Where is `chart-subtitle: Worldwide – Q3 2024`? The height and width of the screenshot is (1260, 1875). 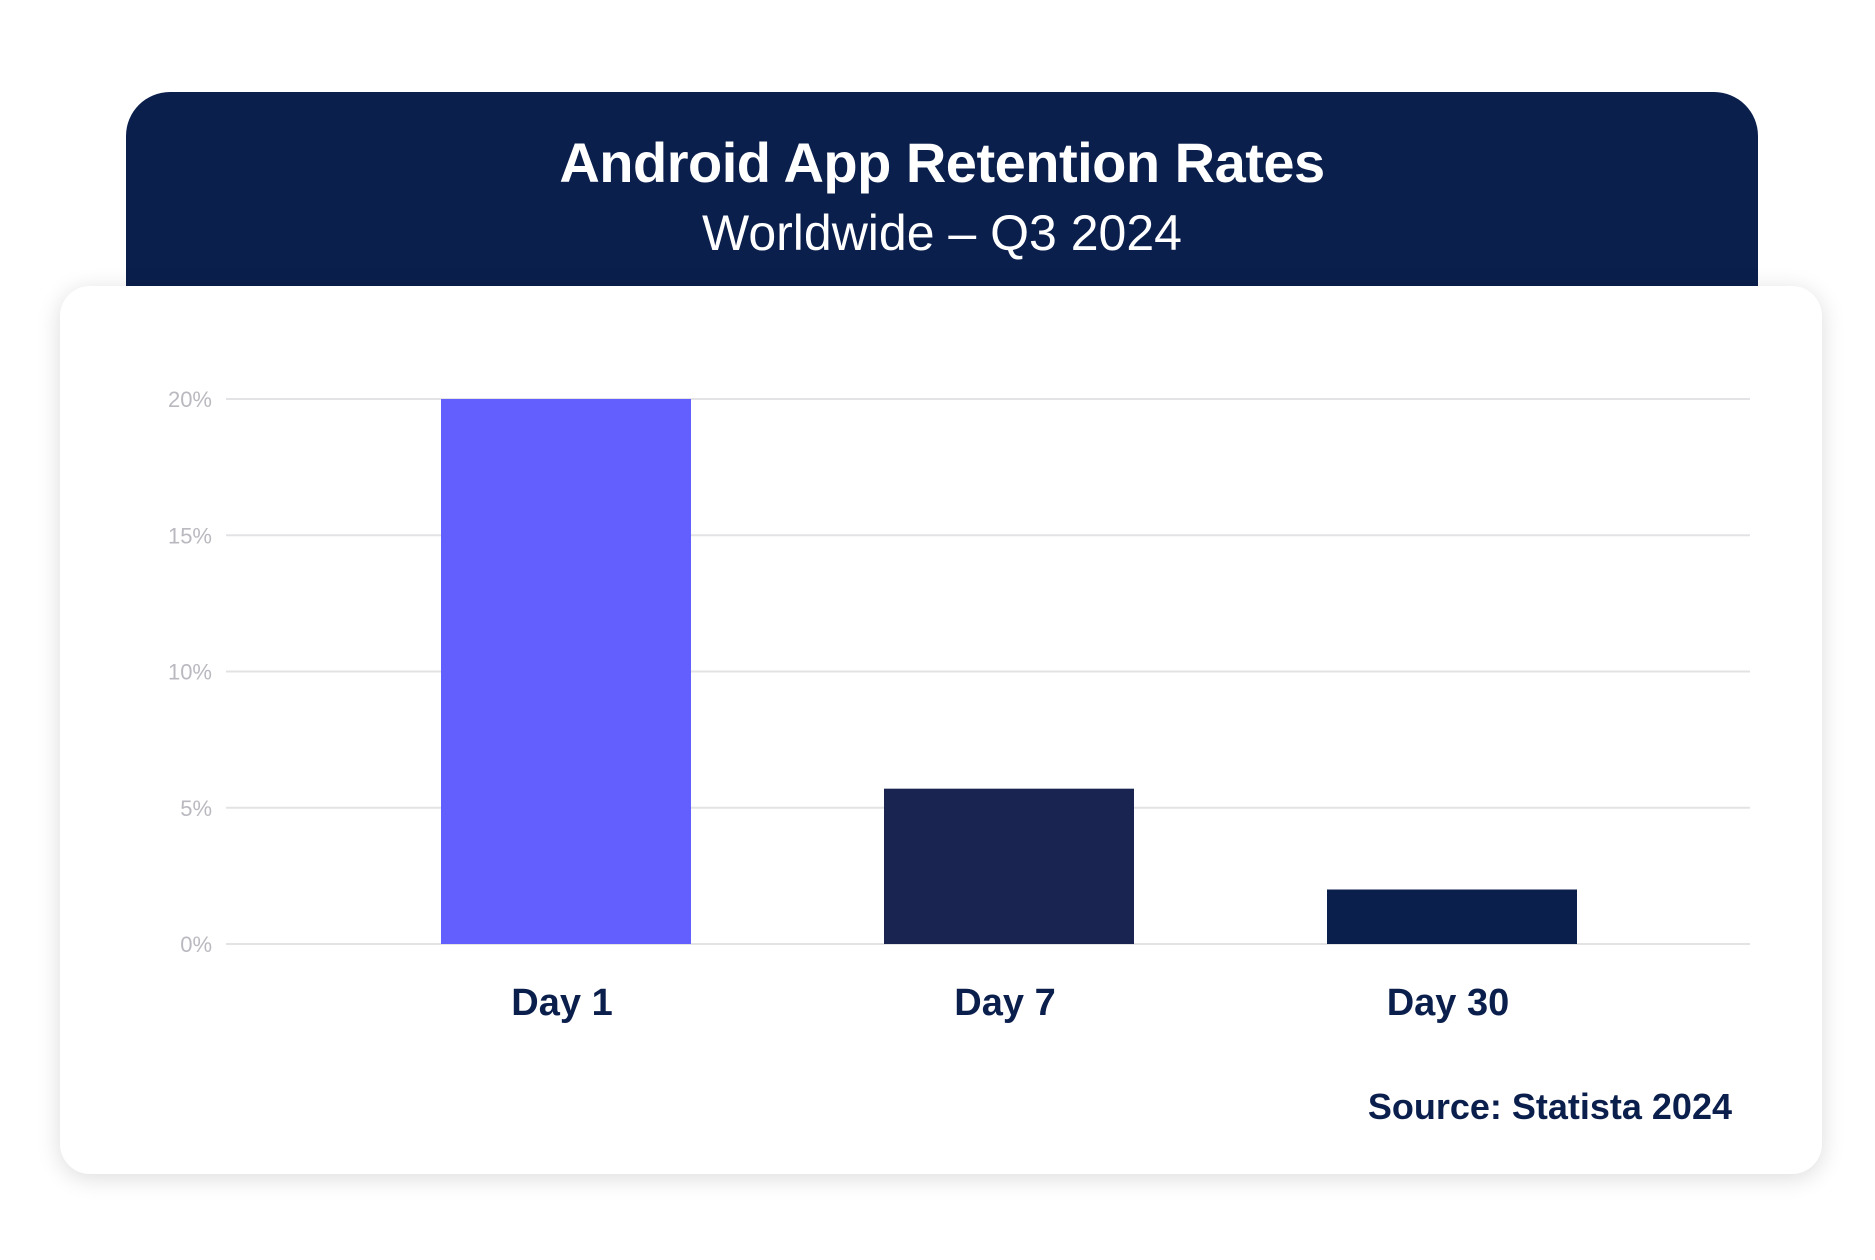 chart-subtitle: Worldwide – Q3 2024 is located at coordinates (942, 233).